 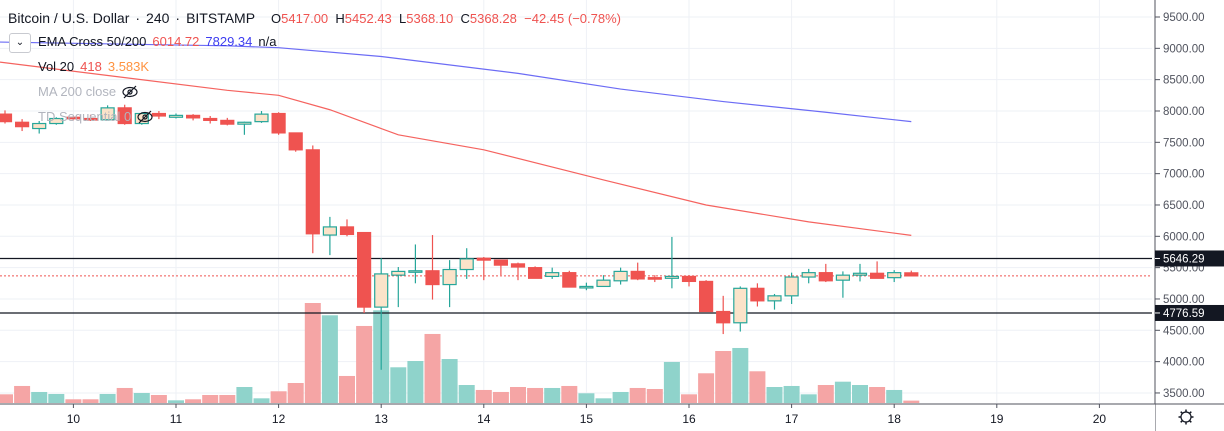 I want to click on ema-cross-legend: EMA Cross 50/200 6014.72 7829.34 n/a, so click(x=157, y=41).